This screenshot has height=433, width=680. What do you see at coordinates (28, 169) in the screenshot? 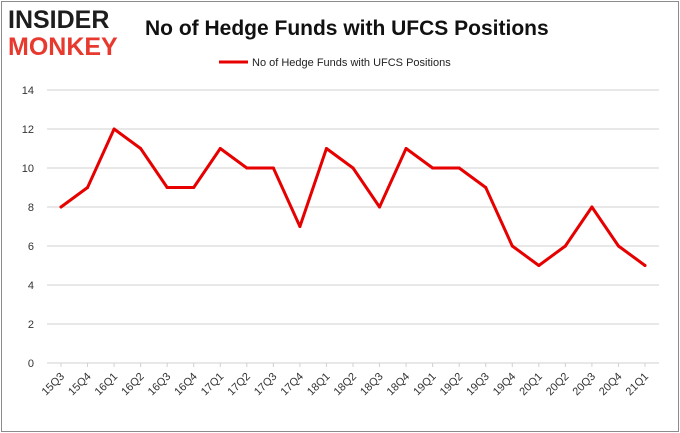
I see `y-tick-label: 10` at bounding box center [28, 169].